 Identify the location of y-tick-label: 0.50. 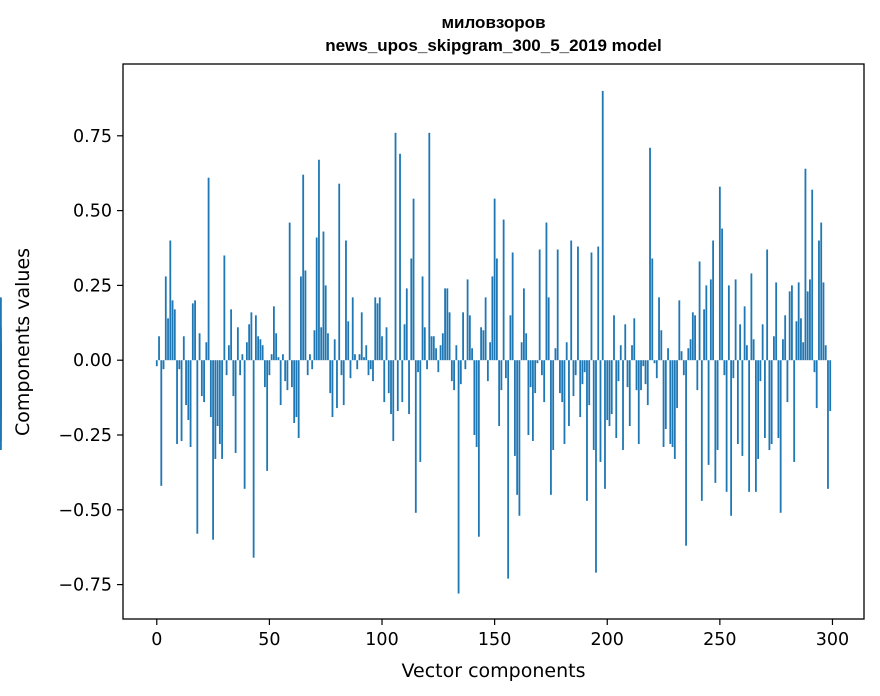
(92, 212).